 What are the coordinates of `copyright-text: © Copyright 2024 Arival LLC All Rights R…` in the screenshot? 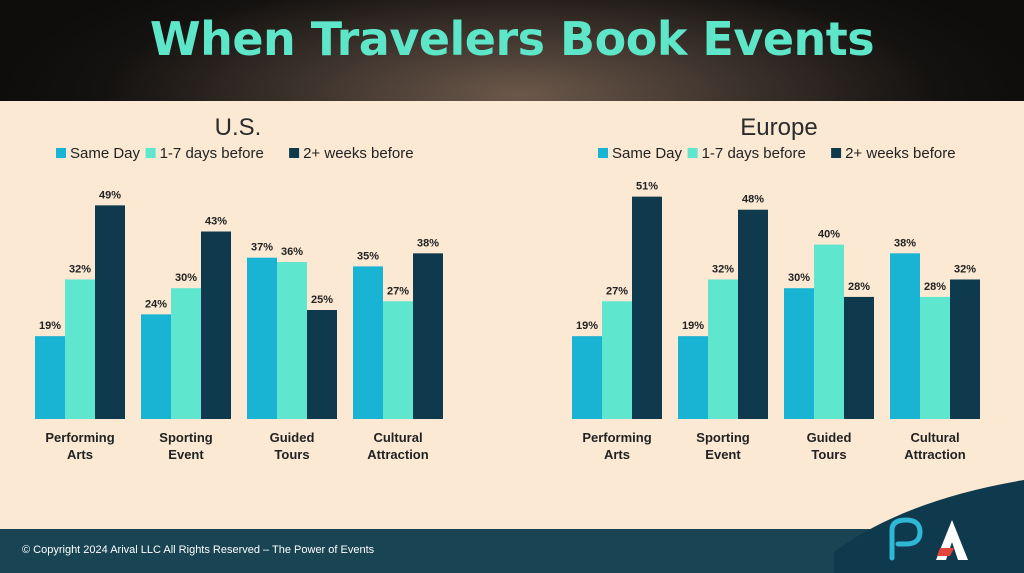 It's located at (198, 550).